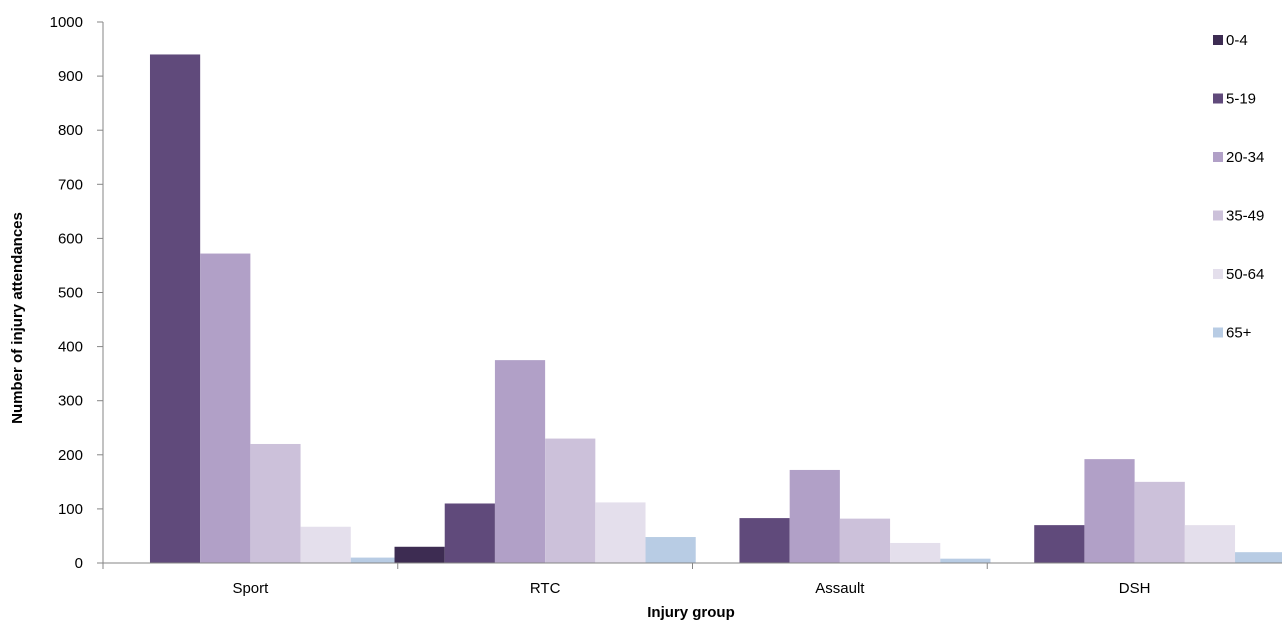 This screenshot has width=1282, height=622. I want to click on y-tick-label: 300, so click(70, 401).